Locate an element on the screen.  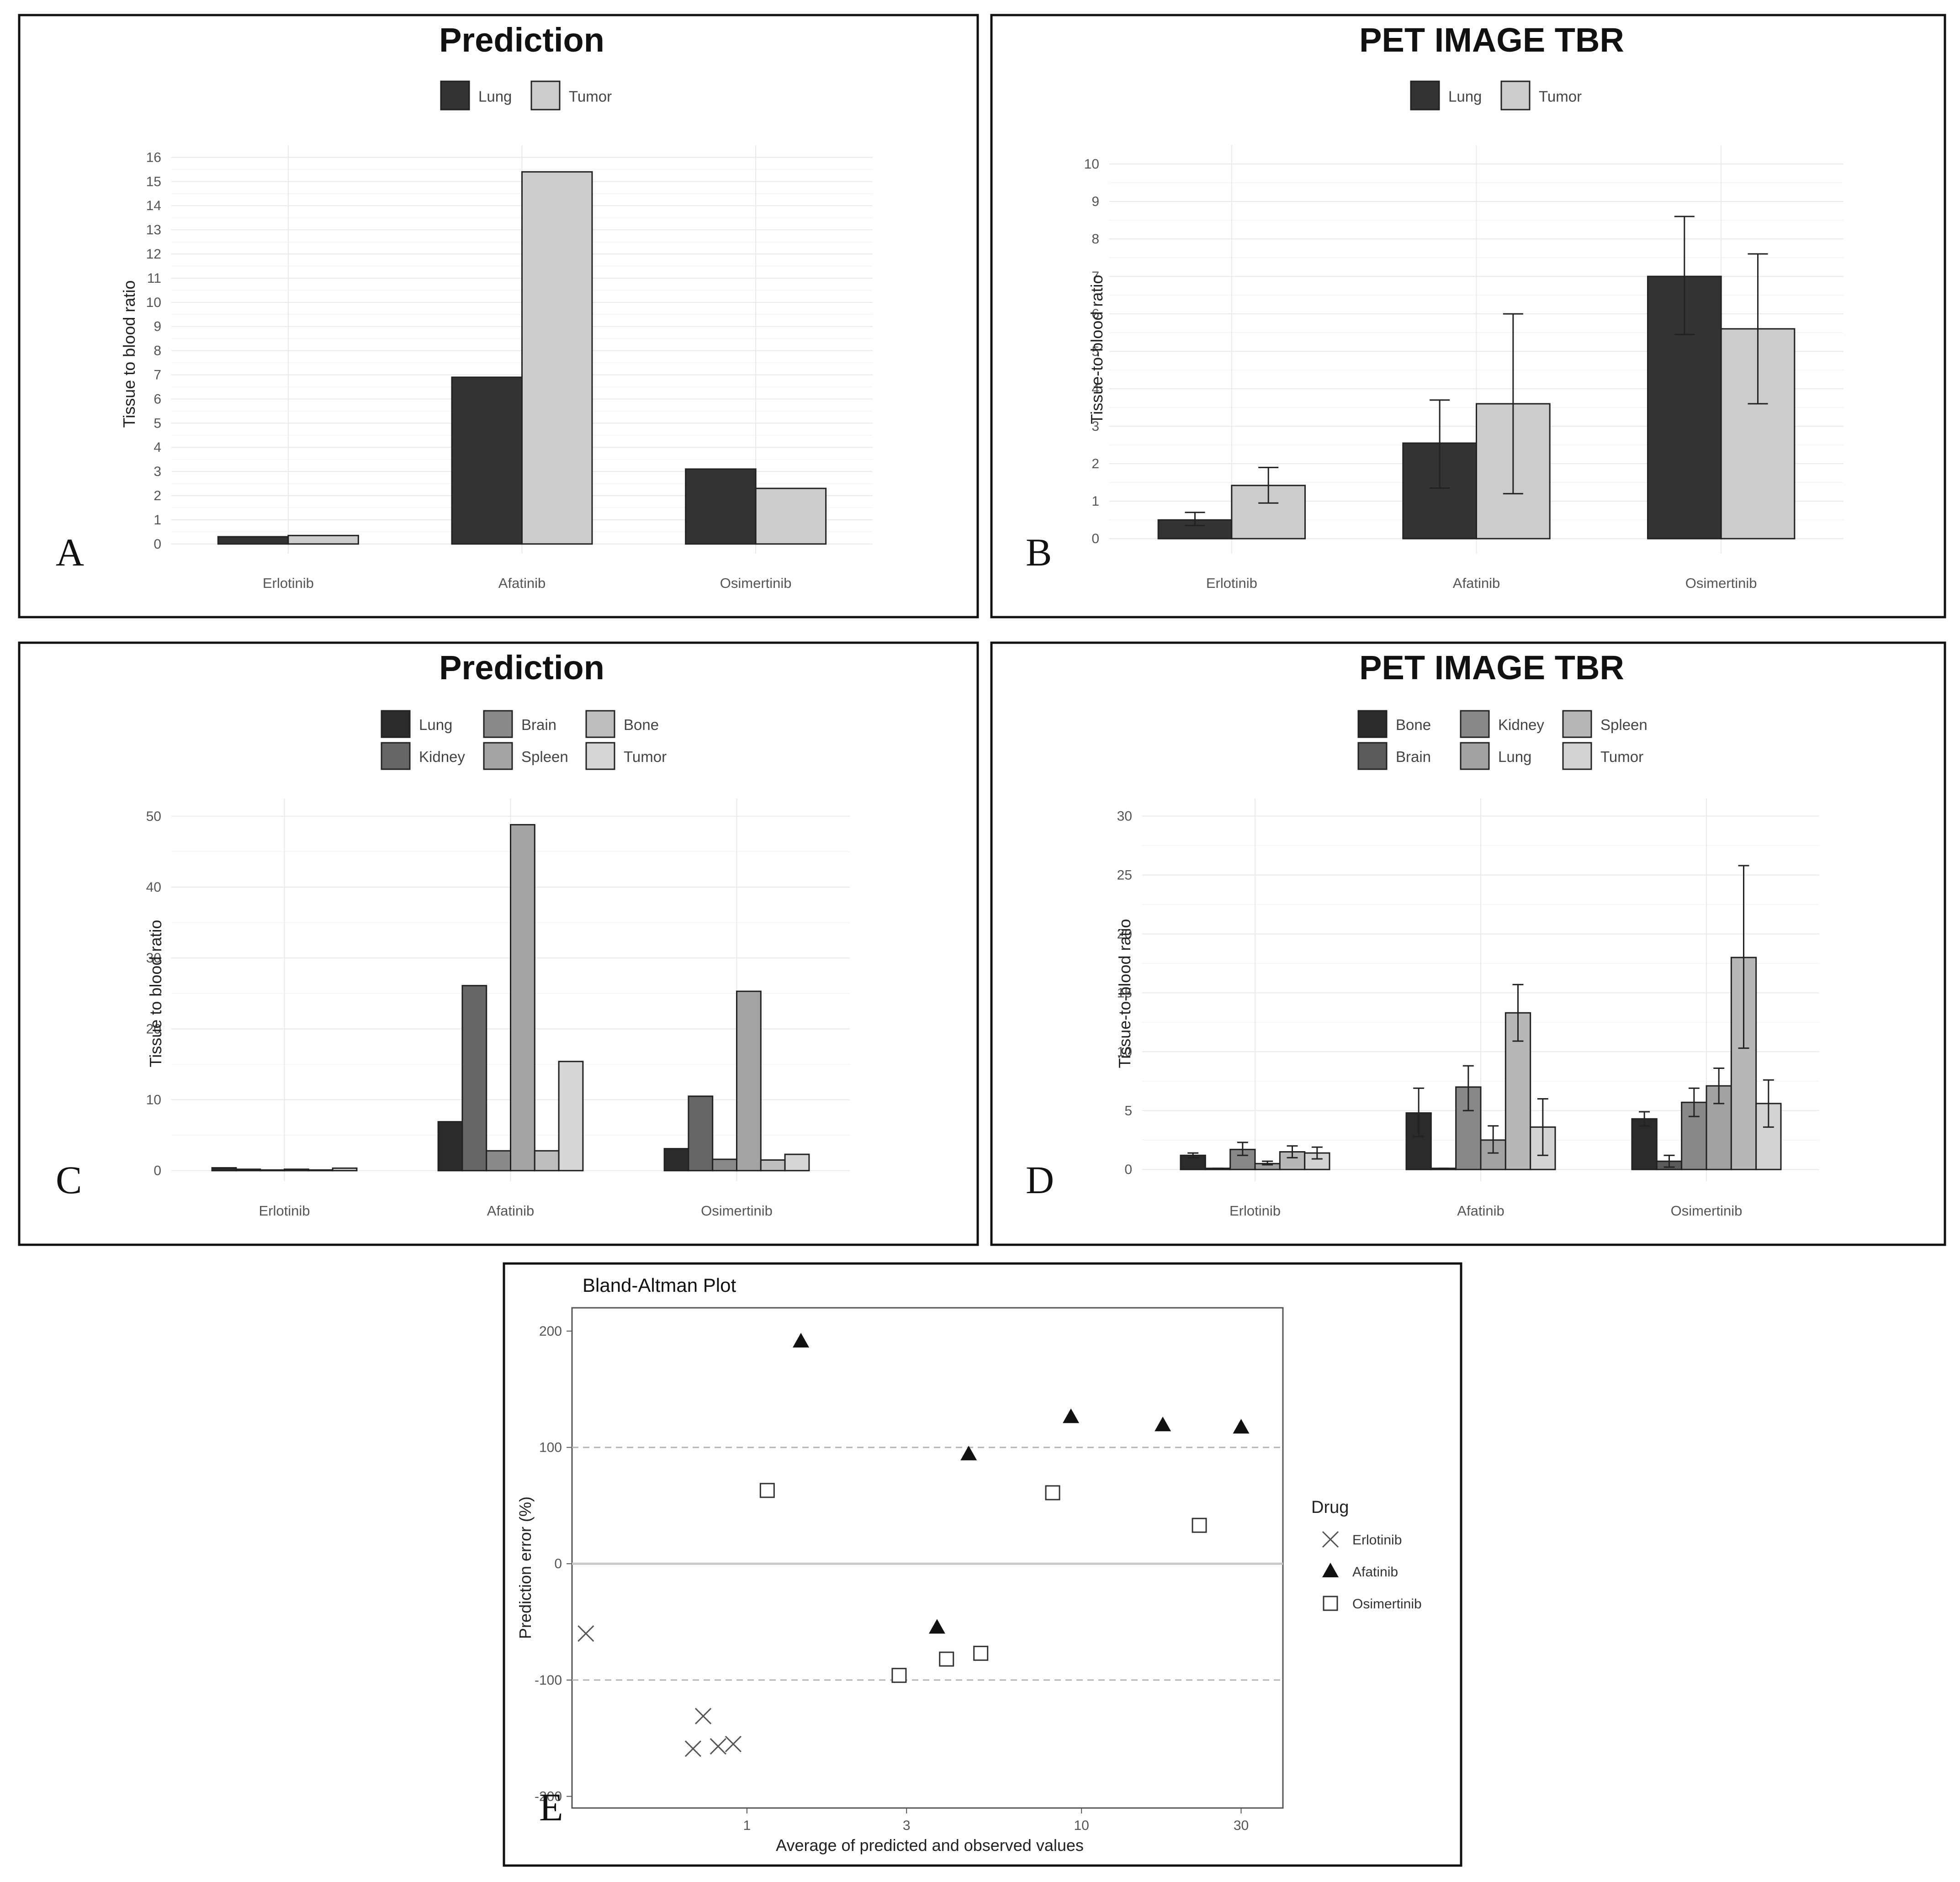
panel-a-bar-lung-osimertinib is located at coordinates (721, 507).